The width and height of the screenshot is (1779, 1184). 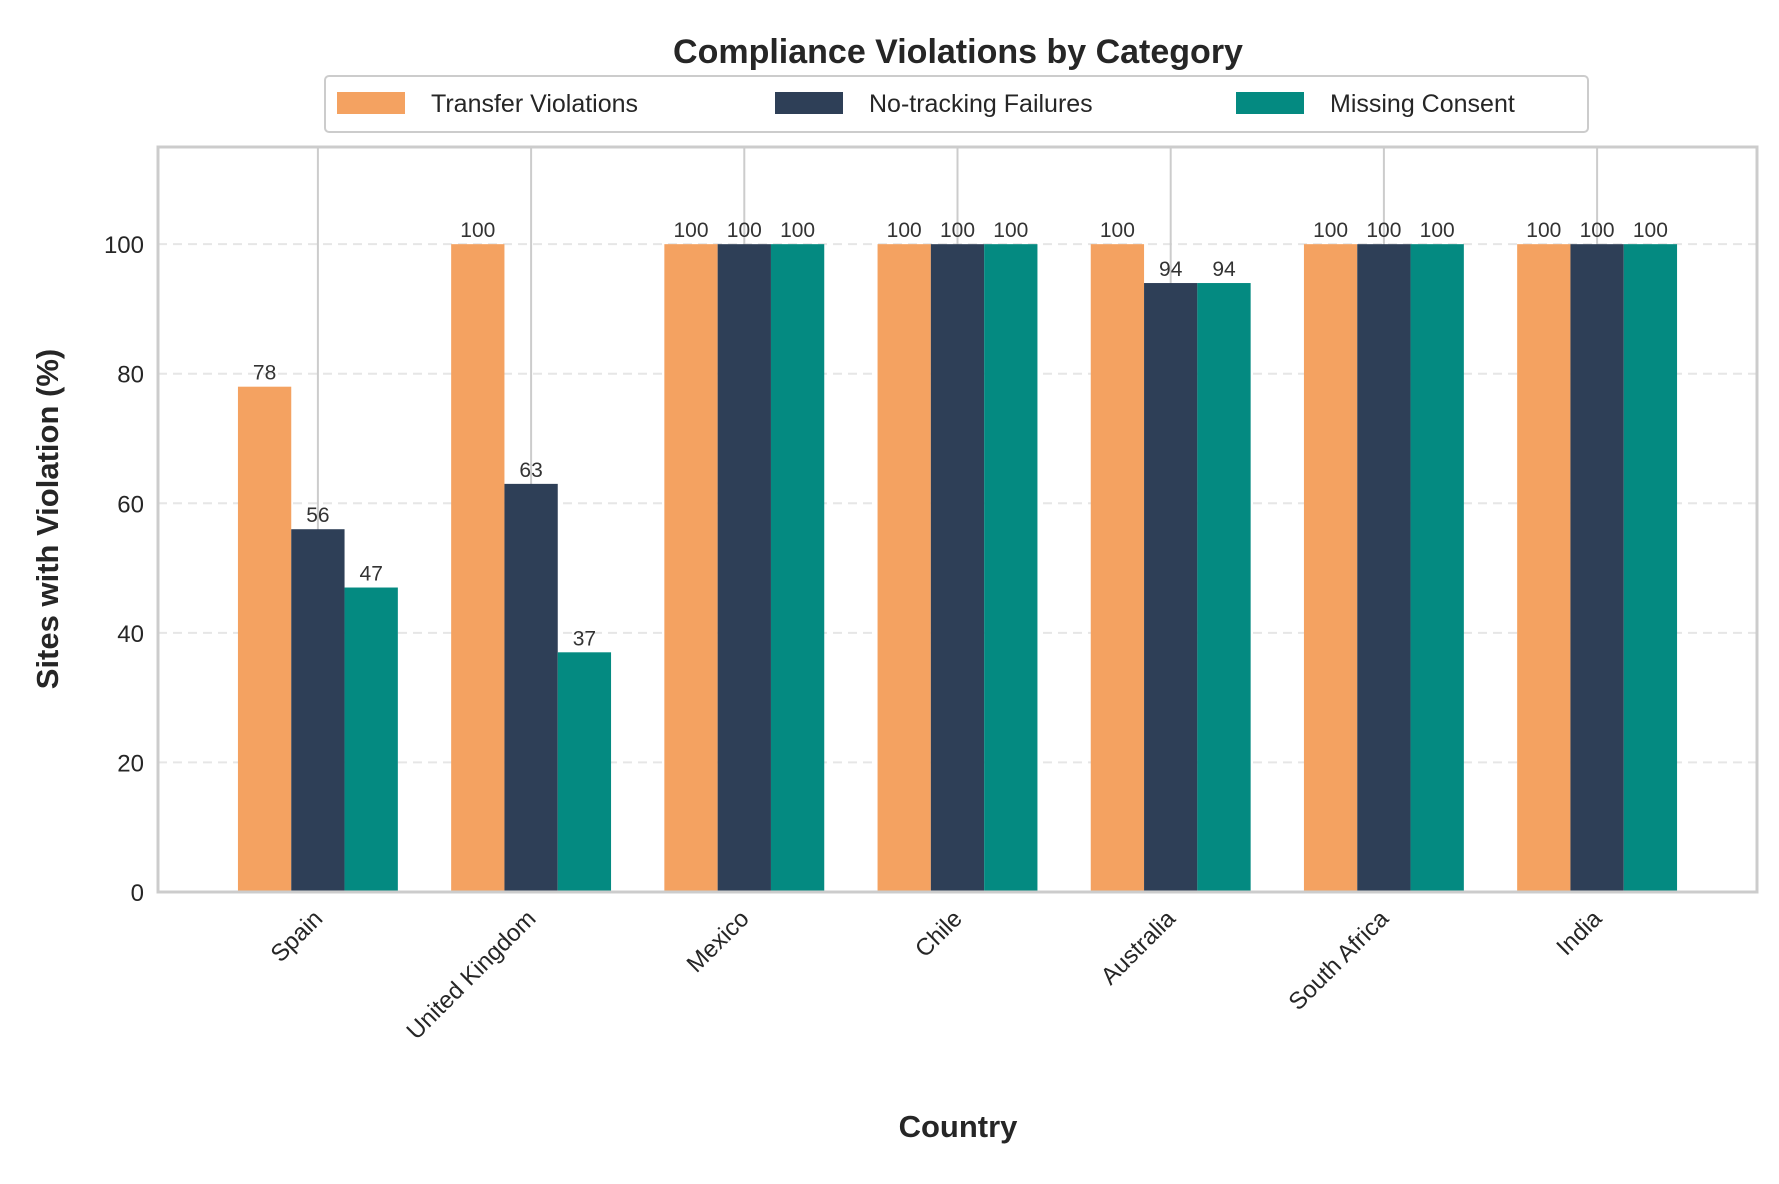 What do you see at coordinates (317, 515) in the screenshot?
I see `bar-value-label: 56` at bounding box center [317, 515].